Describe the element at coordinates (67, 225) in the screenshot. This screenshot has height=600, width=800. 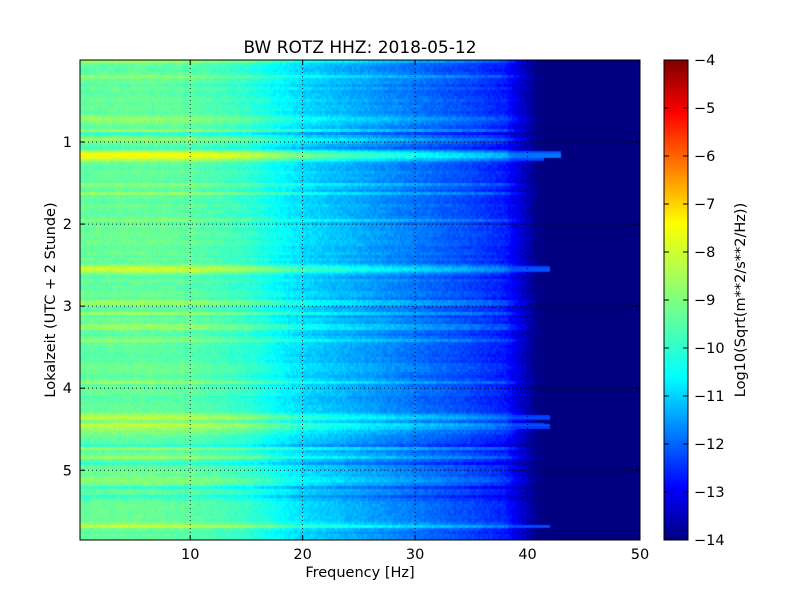
I see `y-tick-label: 2` at that location.